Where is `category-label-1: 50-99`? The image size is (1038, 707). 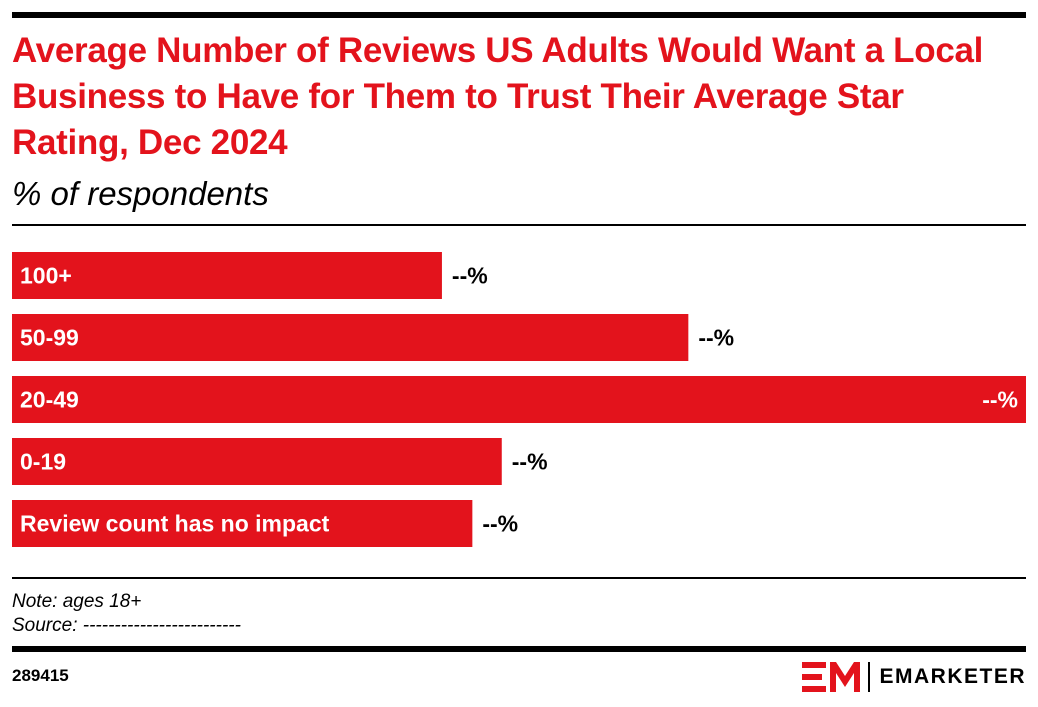 category-label-1: 50-99 is located at coordinates (49, 338).